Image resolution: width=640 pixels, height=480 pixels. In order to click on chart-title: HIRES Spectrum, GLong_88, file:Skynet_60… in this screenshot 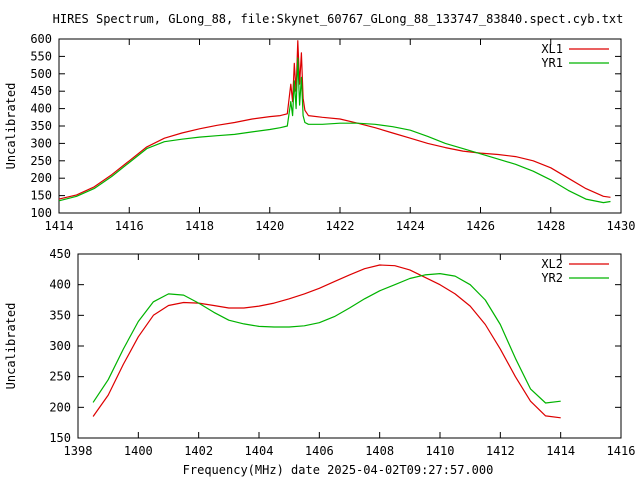, I will do `click(338, 19)`.